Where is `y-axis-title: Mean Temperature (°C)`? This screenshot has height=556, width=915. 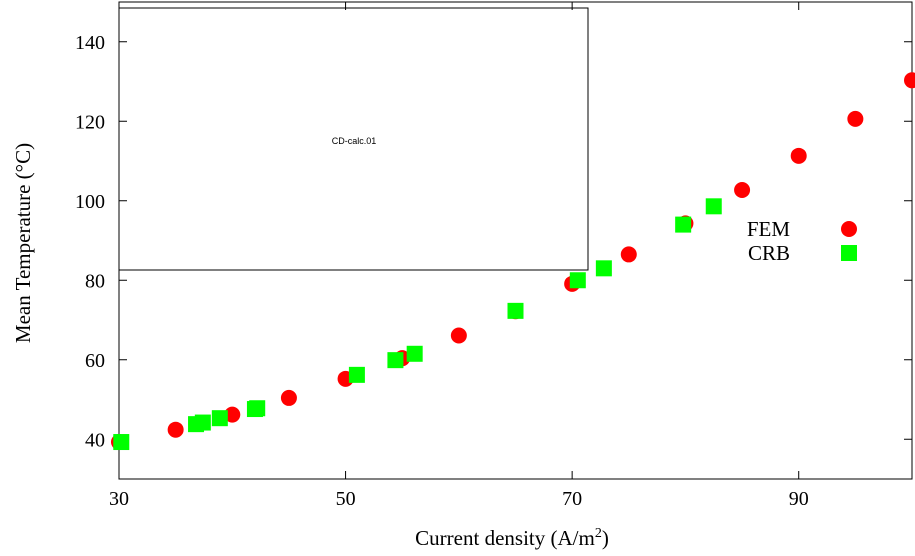
y-axis-title: Mean Temperature (°C) is located at coordinates (23, 243).